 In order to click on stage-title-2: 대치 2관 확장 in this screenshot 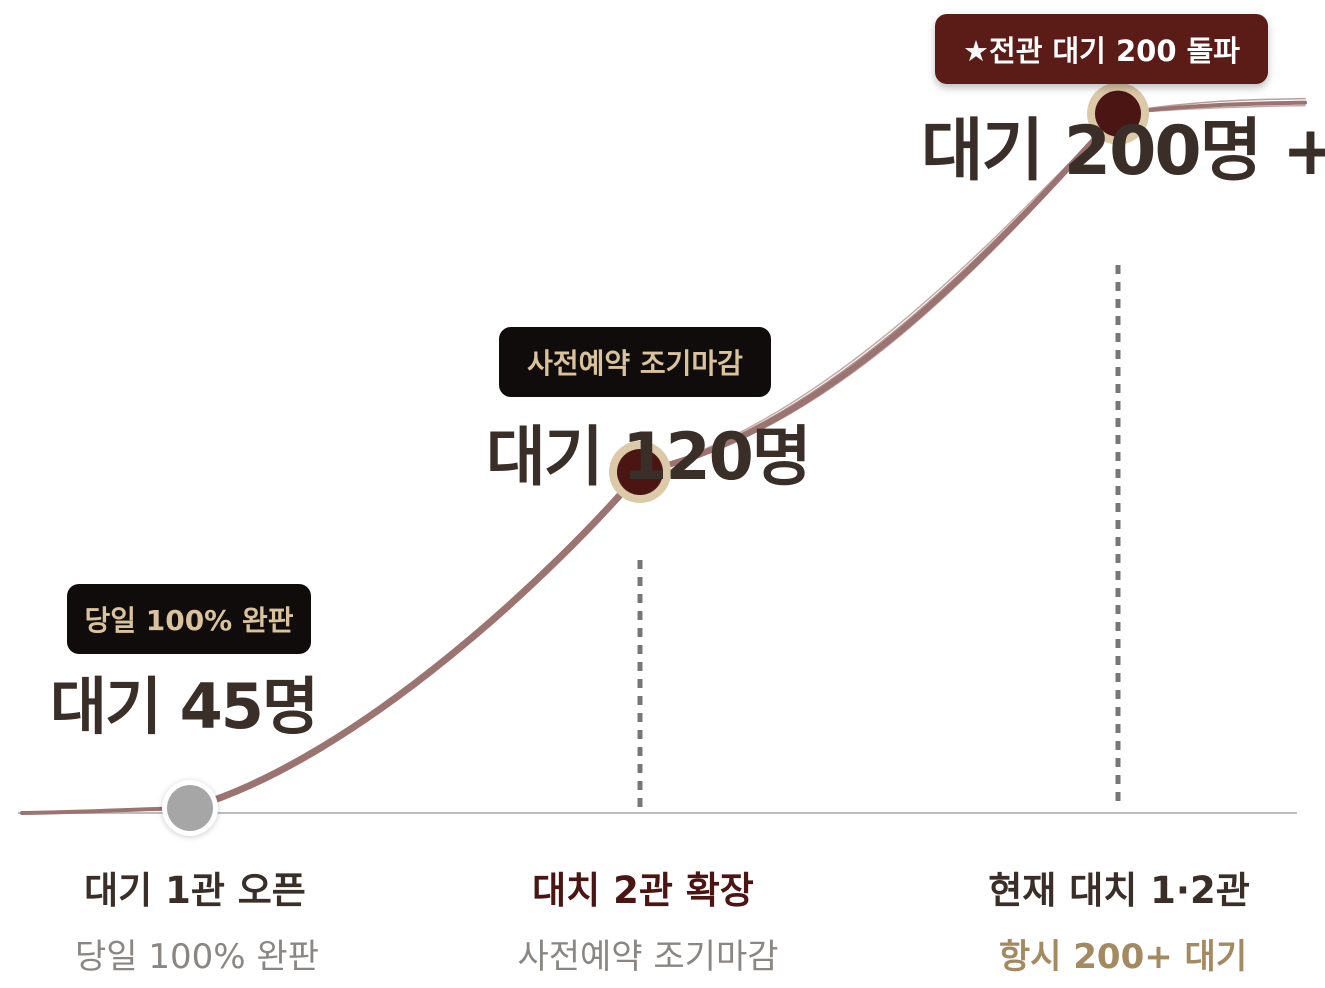, I will do `click(643, 890)`.